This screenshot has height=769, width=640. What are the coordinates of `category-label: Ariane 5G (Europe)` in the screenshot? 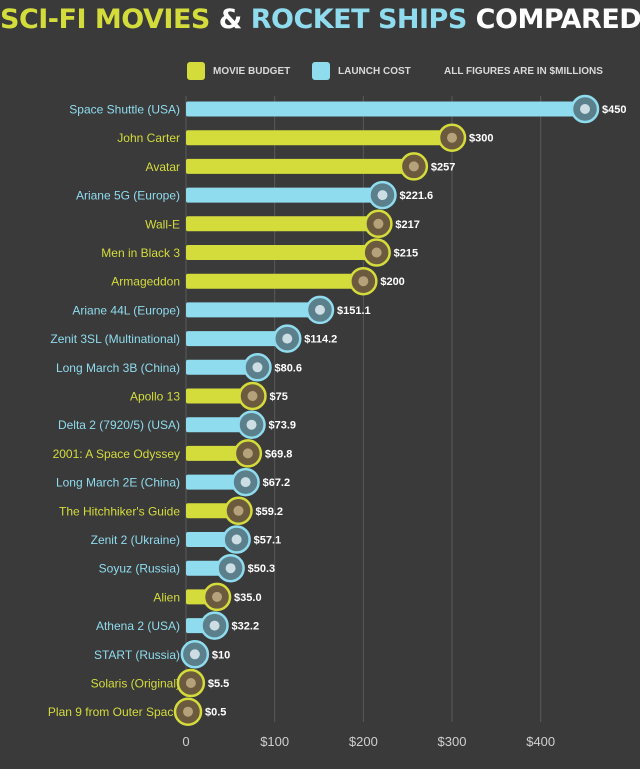 It's located at (128, 196).